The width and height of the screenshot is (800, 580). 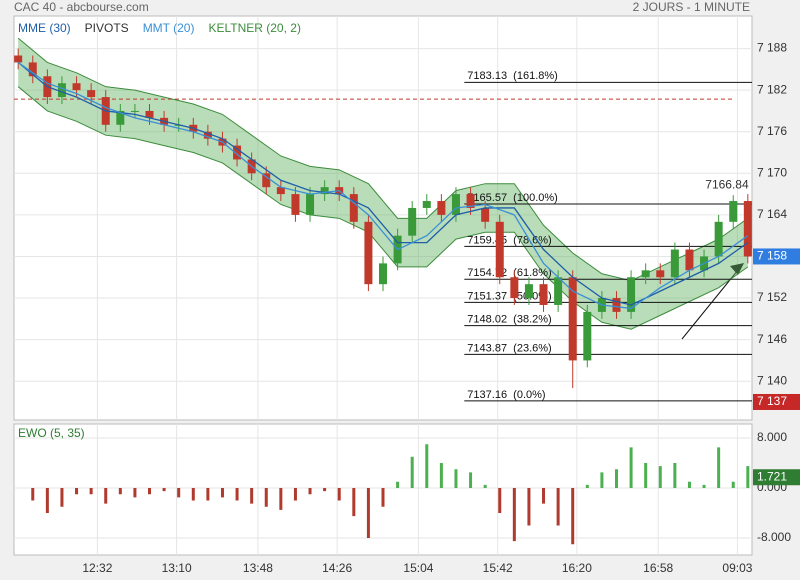 I want to click on x-tick-label: 16:20, so click(x=577, y=568).